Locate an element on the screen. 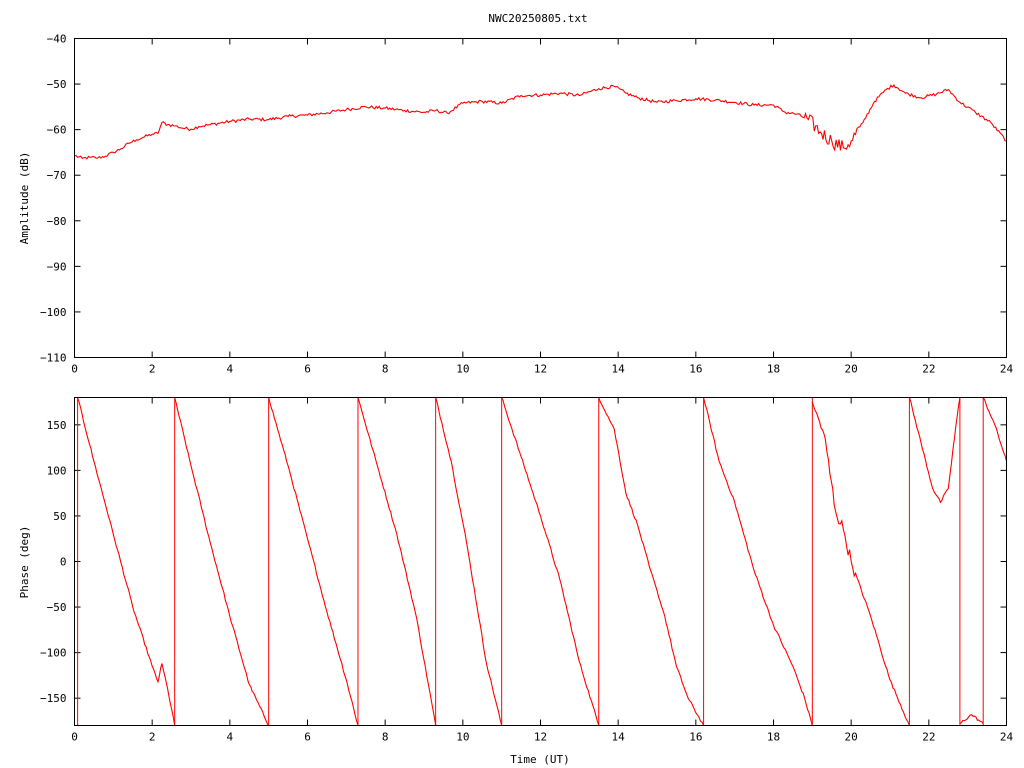 This screenshot has width=1024, height=768. amplitude-y-axis-label: Amplitude (dB) is located at coordinates (24, 198).